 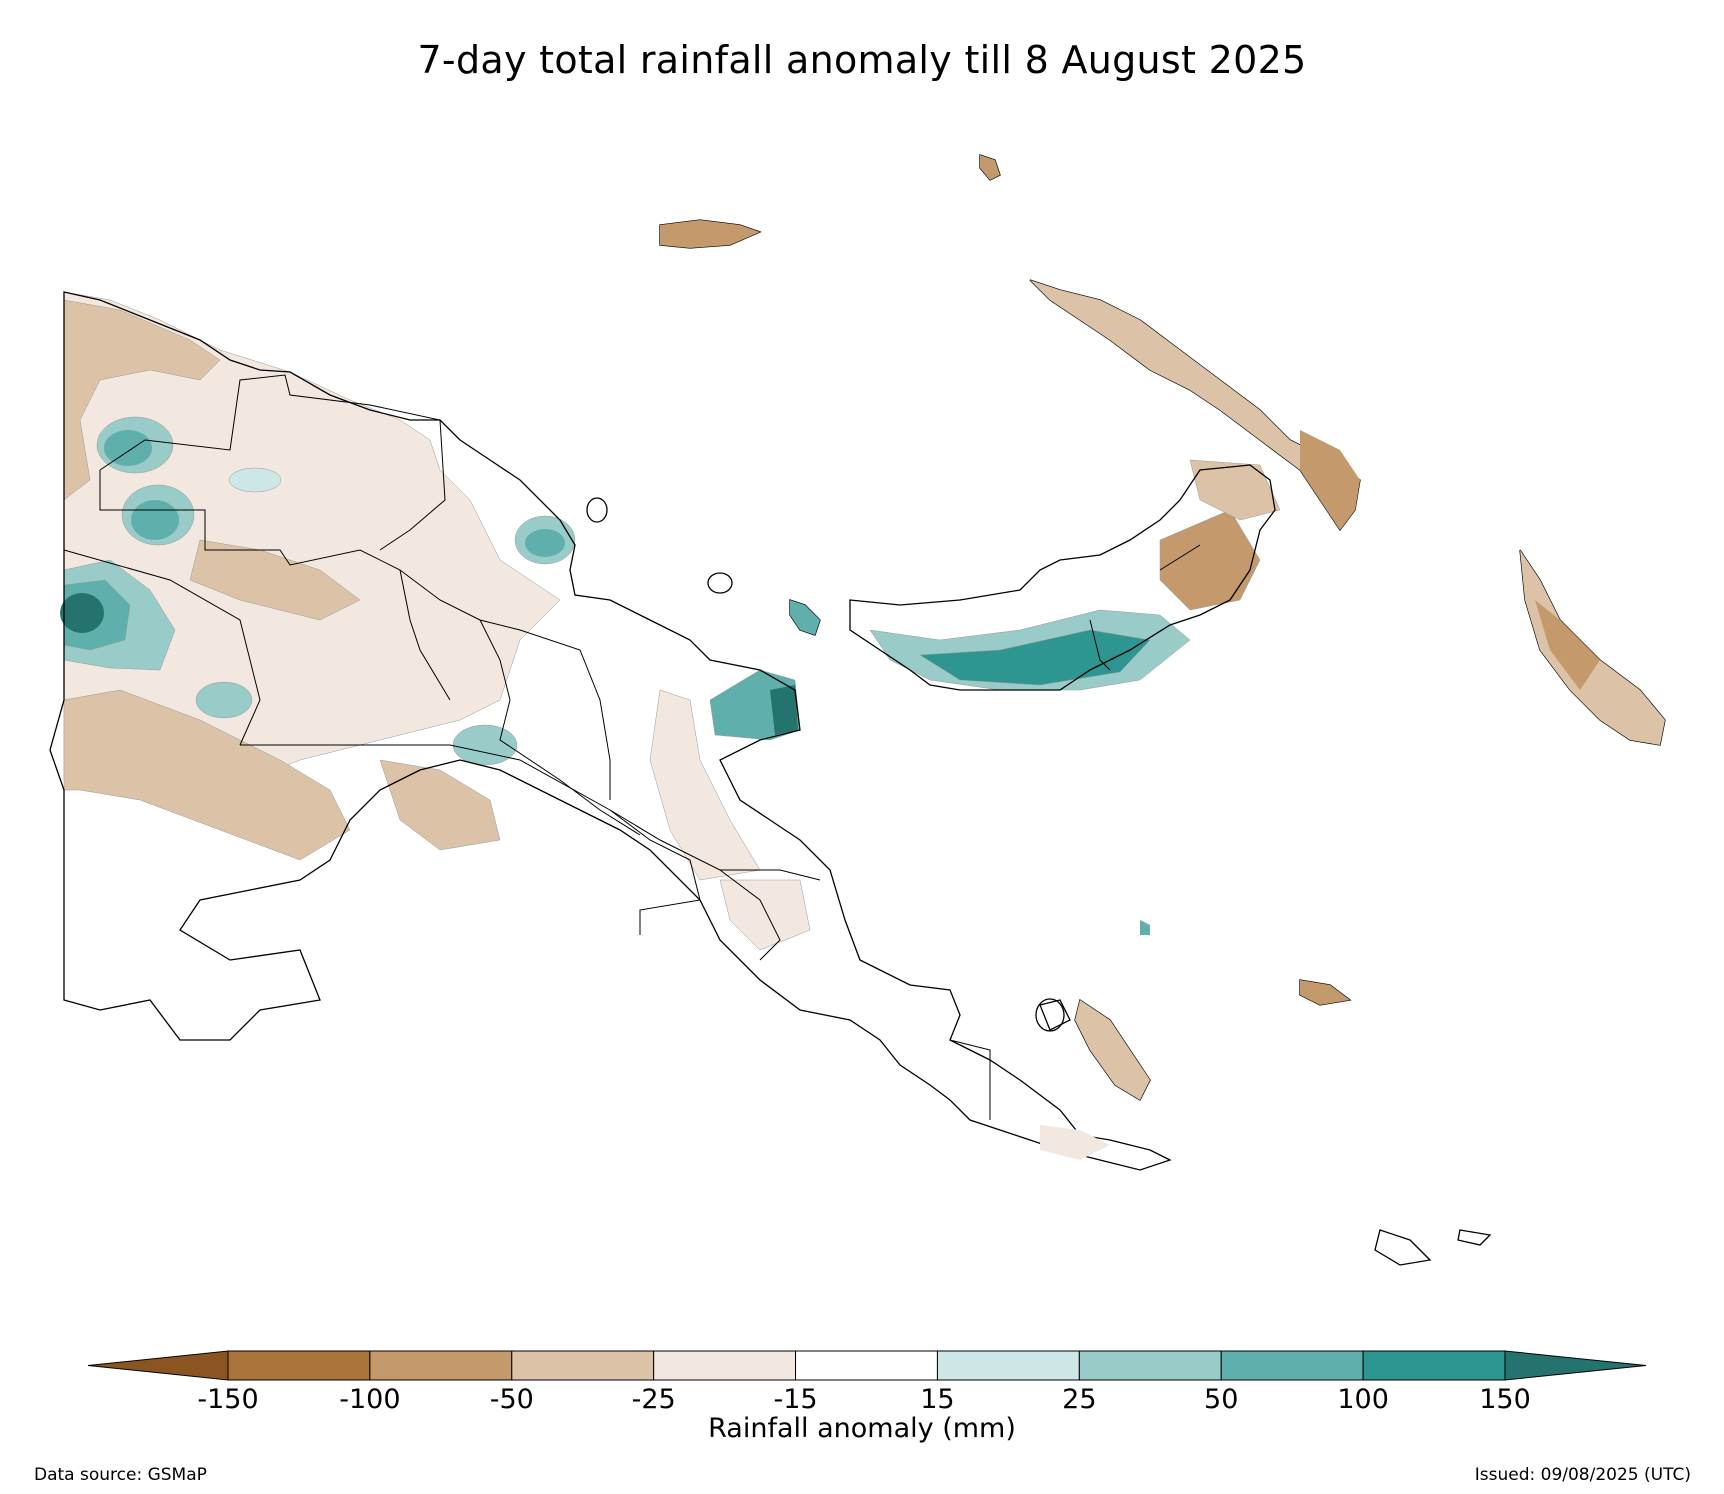 I want to click on issued-date: Issued: 09/08/2025 (UTC), so click(x=1582, y=1475).